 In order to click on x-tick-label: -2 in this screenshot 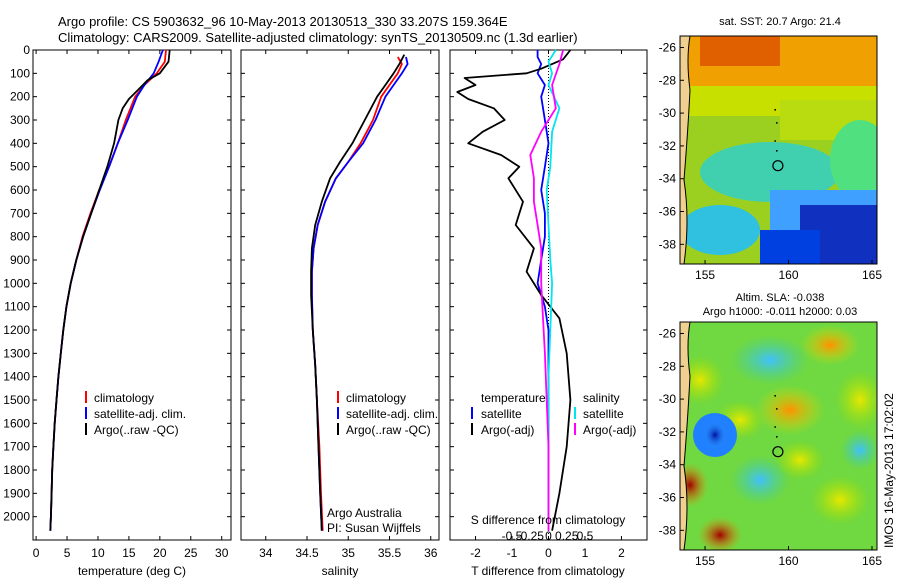, I will do `click(475, 553)`.